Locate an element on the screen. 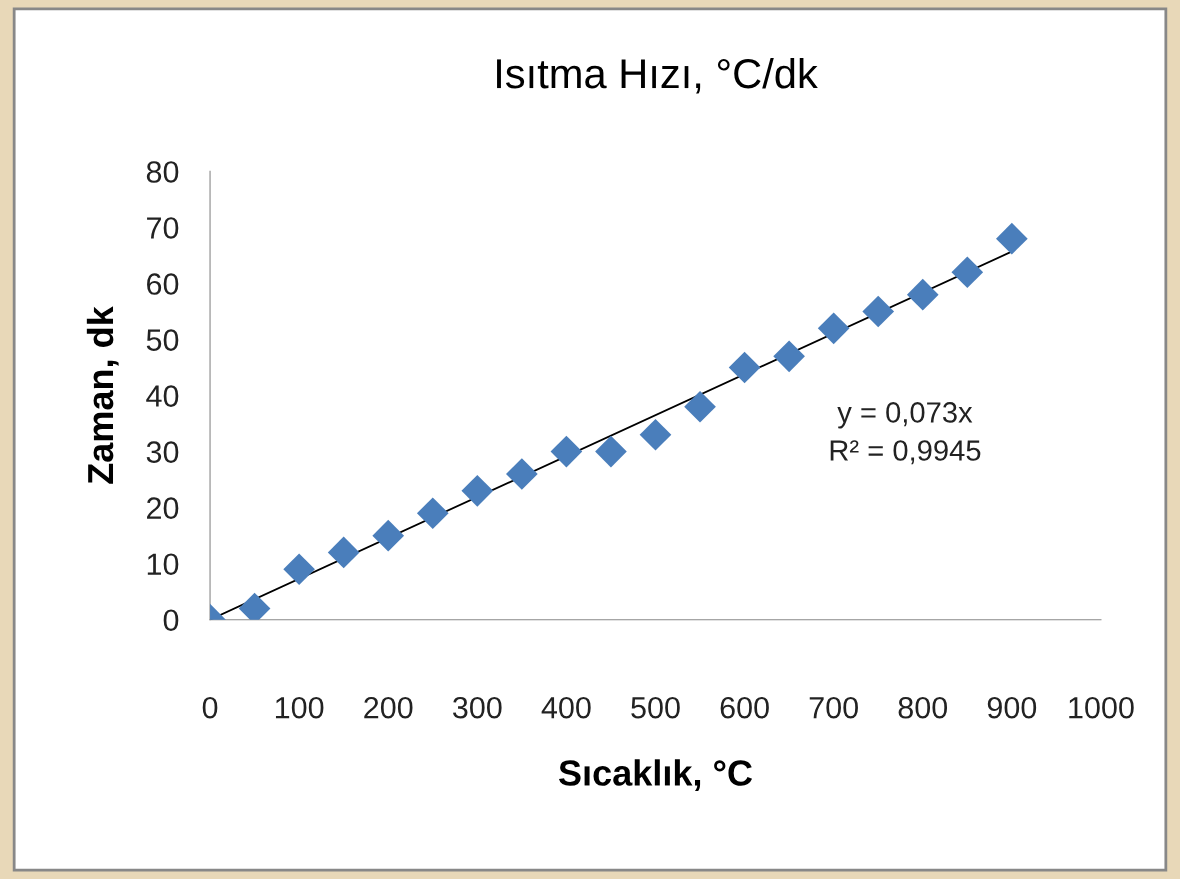 This screenshot has width=1180, height=879. x-tick-label: 500 is located at coordinates (655, 707).